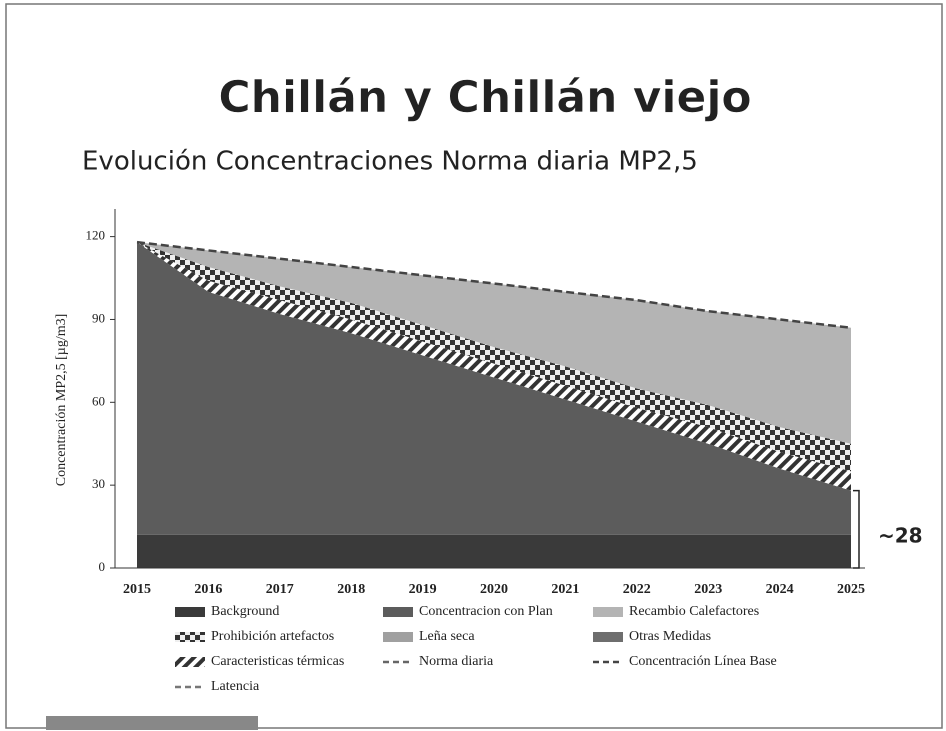 The image size is (946, 731). What do you see at coordinates (703, 661) in the screenshot?
I see `legend-label: Concentración Línea Base` at bounding box center [703, 661].